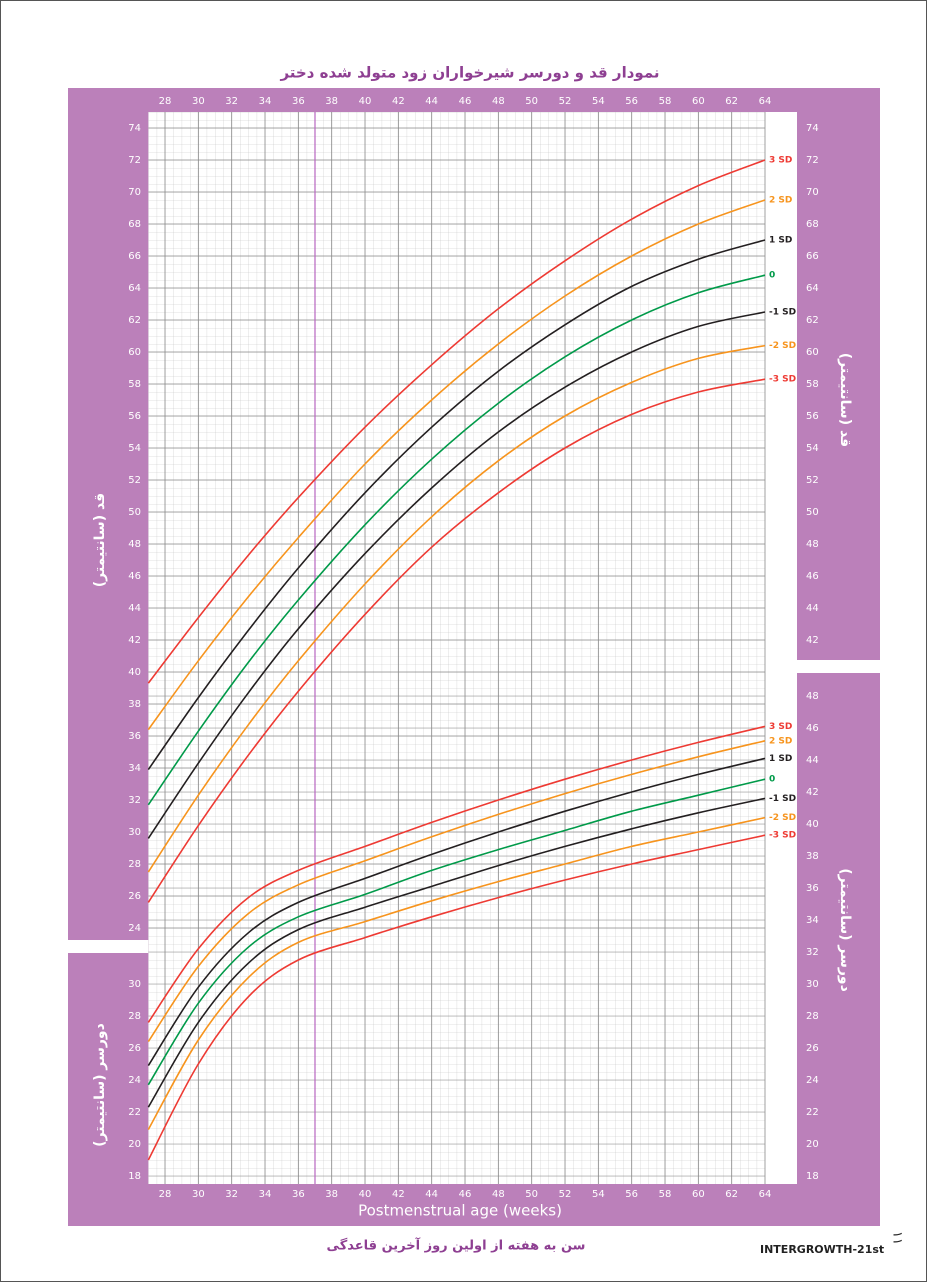 The height and width of the screenshot is (1282, 927). I want to click on x-tick-label: 46, so click(465, 101).